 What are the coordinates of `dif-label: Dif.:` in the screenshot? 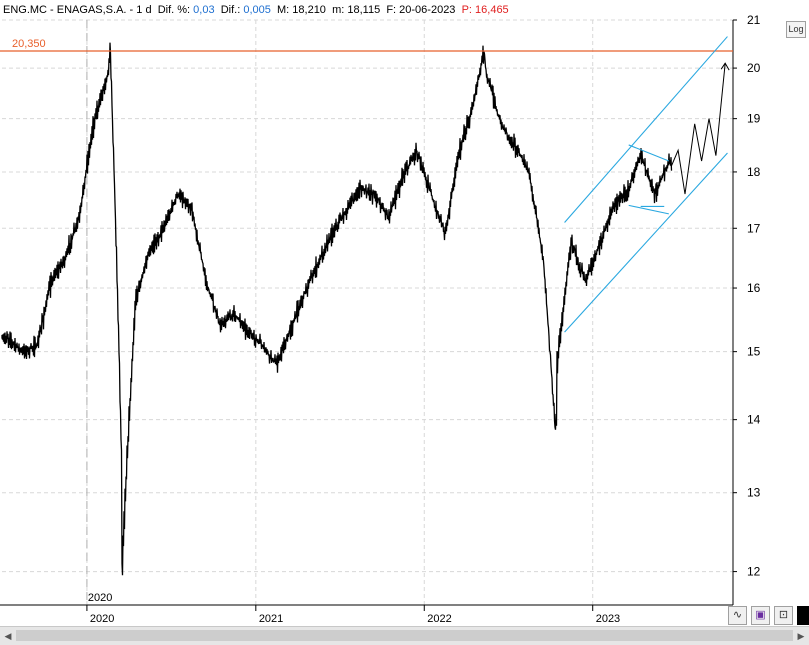 It's located at (230, 10).